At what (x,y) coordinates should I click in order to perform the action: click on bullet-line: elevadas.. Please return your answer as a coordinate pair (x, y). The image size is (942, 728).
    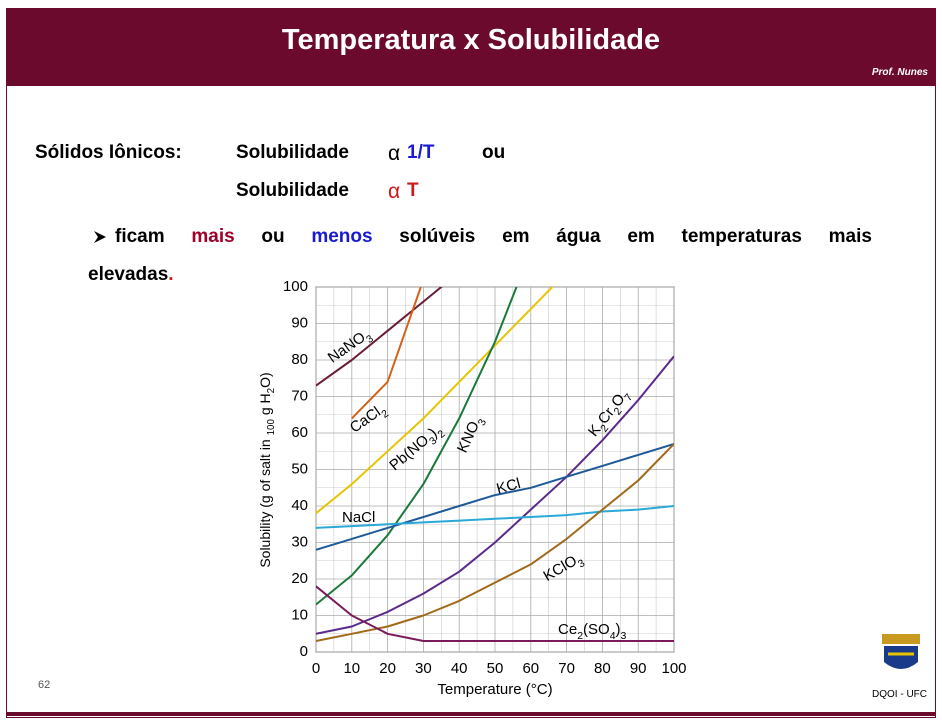
    Looking at the image, I should click on (131, 275).